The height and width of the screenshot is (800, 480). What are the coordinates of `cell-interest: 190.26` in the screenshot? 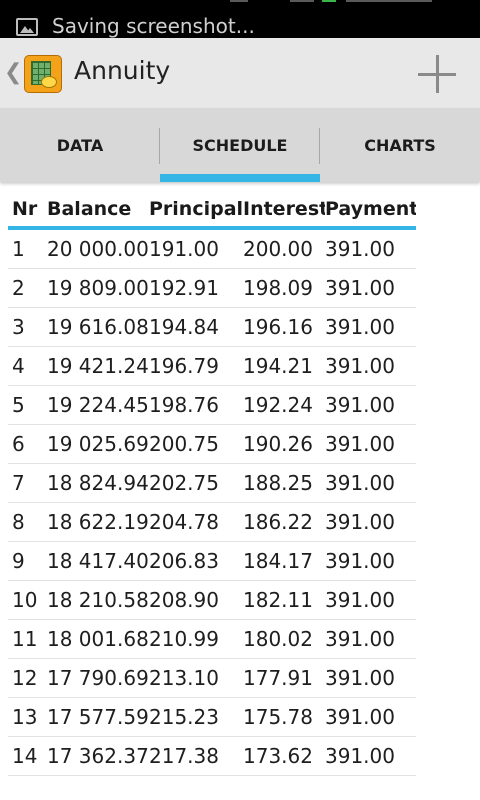 It's located at (278, 444).